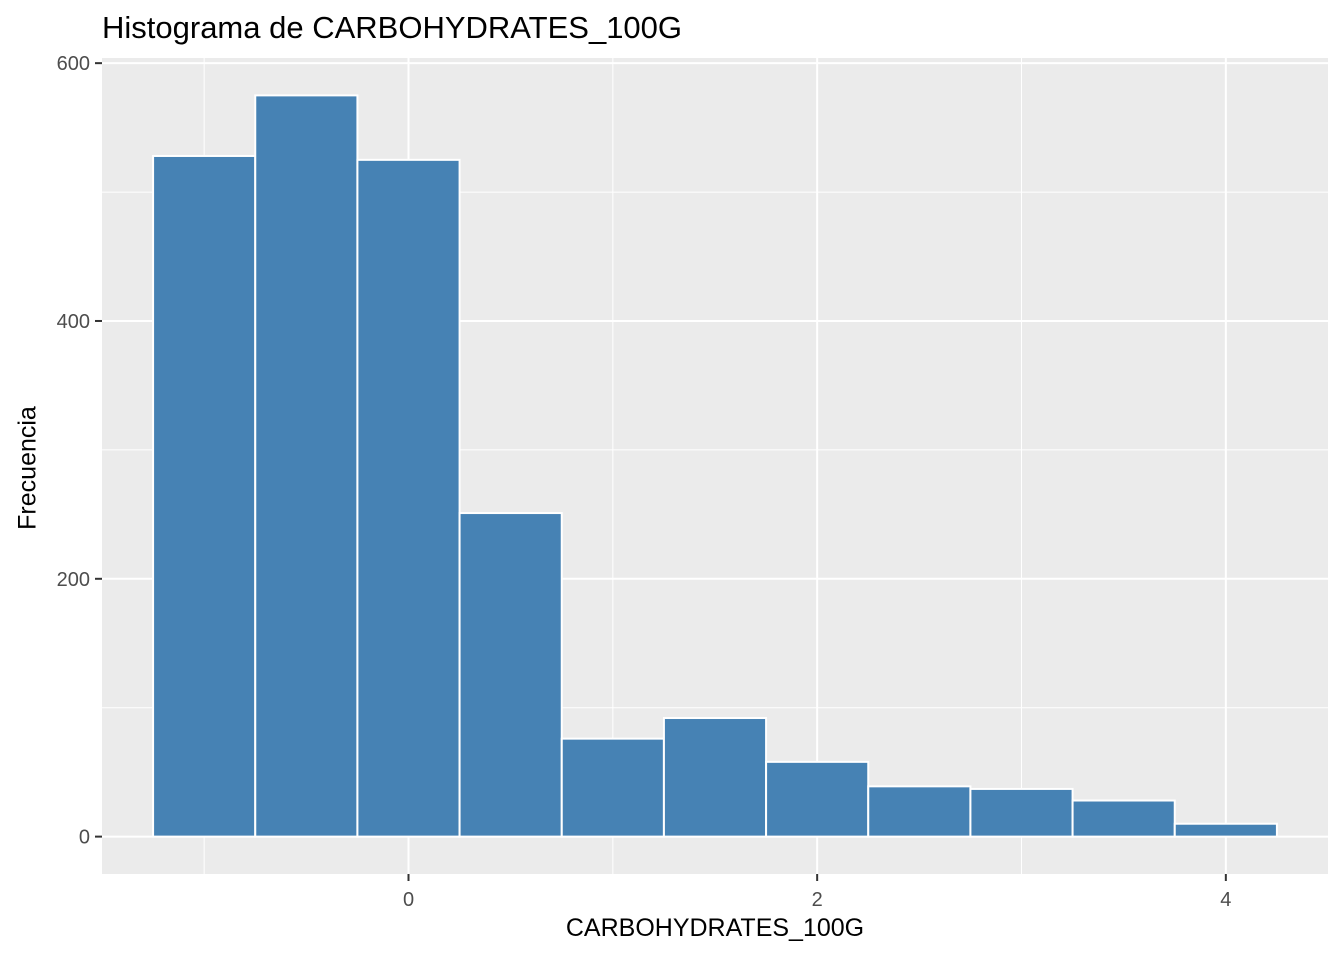 The height and width of the screenshot is (960, 1344). What do you see at coordinates (73, 322) in the screenshot?
I see `y-tick-label: 400` at bounding box center [73, 322].